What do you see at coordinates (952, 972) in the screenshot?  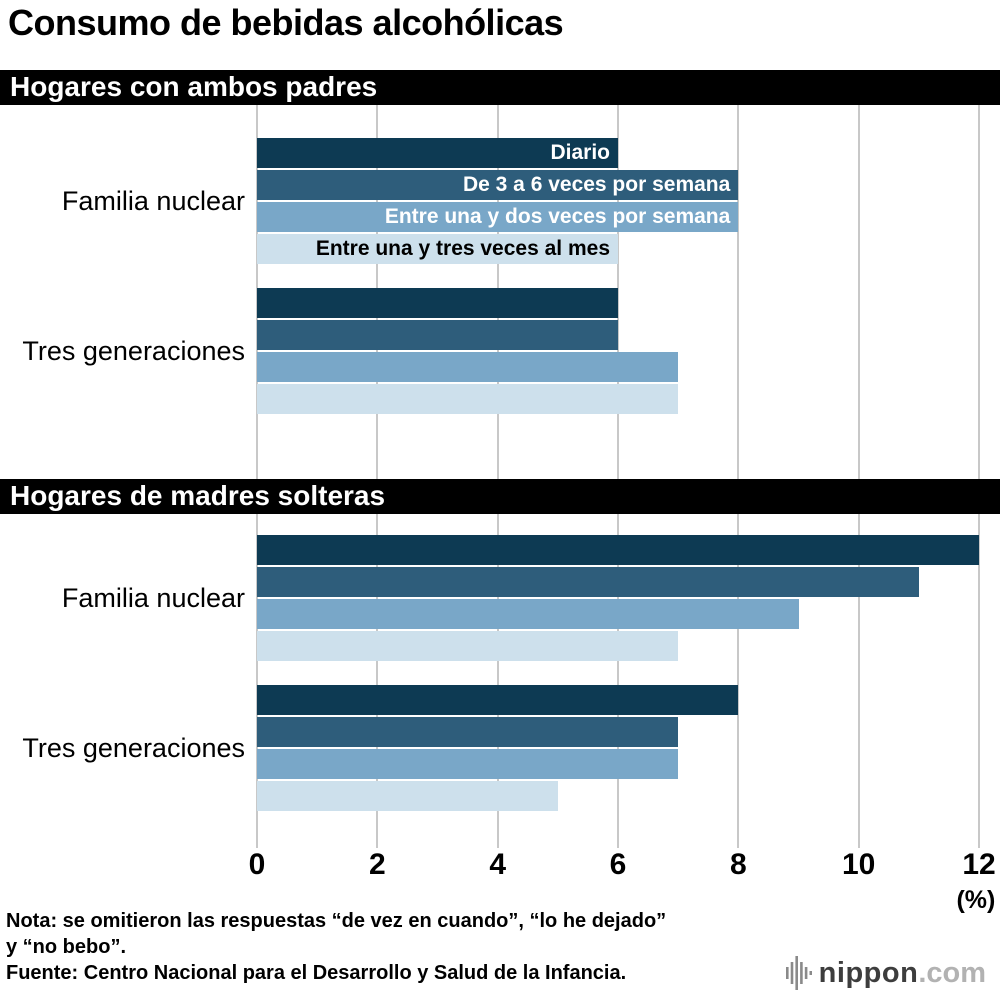 I see `logo-tld-text: .com` at bounding box center [952, 972].